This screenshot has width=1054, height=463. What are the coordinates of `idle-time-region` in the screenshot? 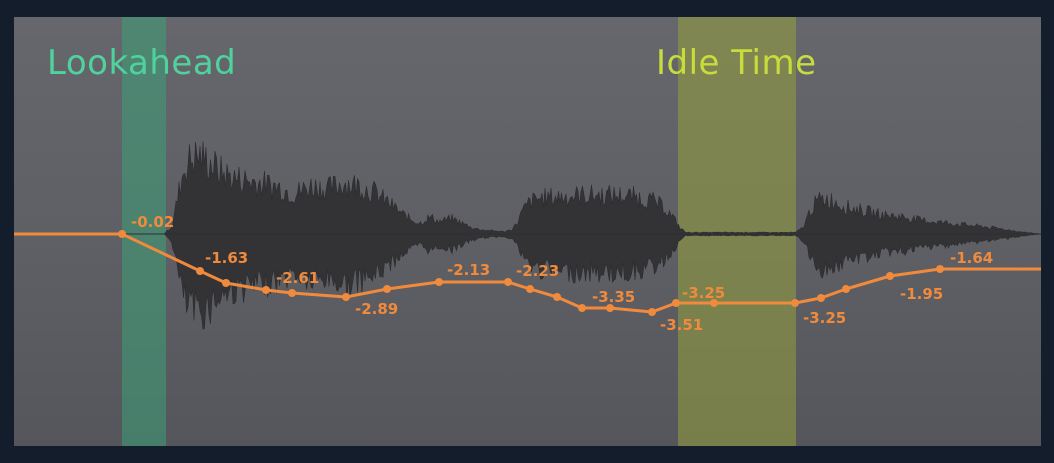 It's located at (737, 231).